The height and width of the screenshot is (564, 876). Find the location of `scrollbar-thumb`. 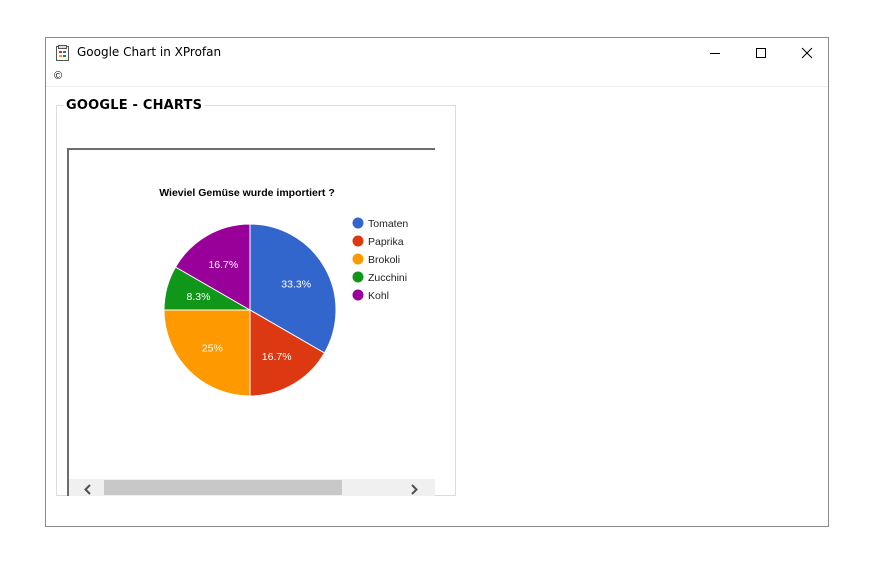

scrollbar-thumb is located at coordinates (223, 487).